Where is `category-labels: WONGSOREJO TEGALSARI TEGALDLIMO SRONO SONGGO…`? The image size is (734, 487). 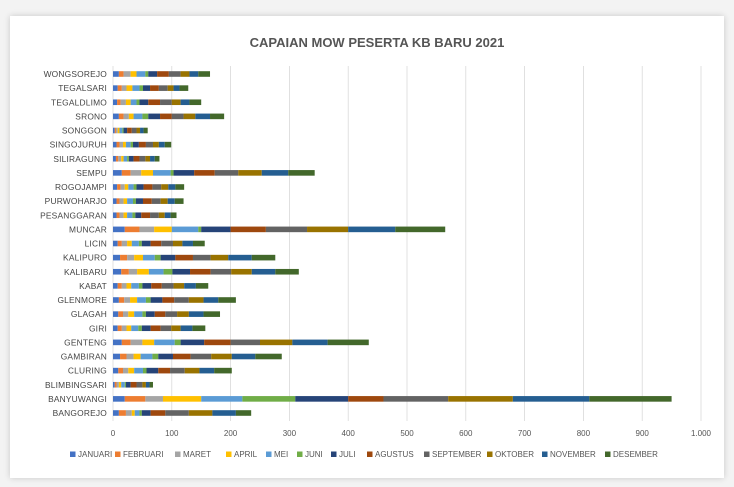 category-labels: WONGSOREJO TEGALSARI TEGALDLIMO SRONO SONGGO… is located at coordinates (73, 243).